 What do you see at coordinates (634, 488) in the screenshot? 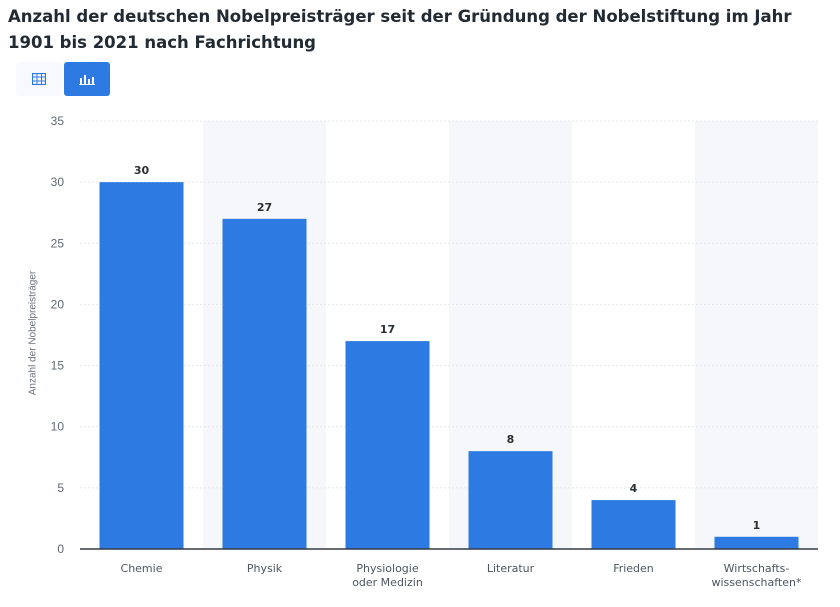
I see `data-label: 4` at bounding box center [634, 488].